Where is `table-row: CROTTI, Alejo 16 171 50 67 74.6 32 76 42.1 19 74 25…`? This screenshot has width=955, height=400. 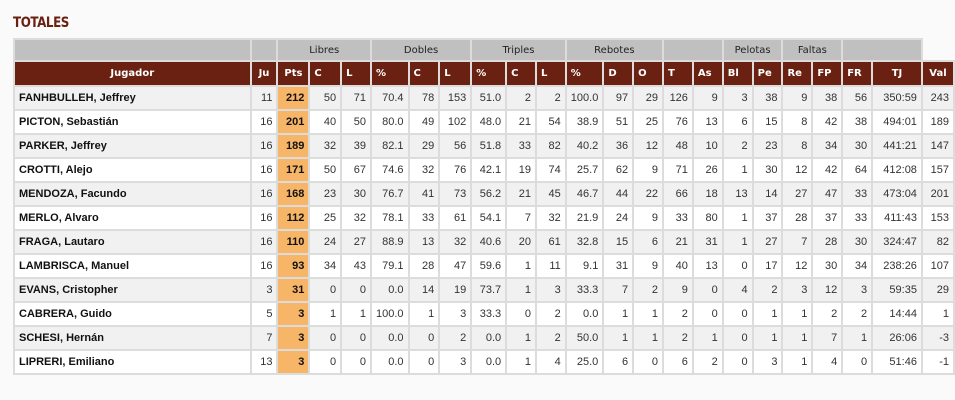
table-row: CROTTI, Alejo 16 171 50 67 74.6 32 76 42.1 19 74 25… is located at coordinates (484, 170).